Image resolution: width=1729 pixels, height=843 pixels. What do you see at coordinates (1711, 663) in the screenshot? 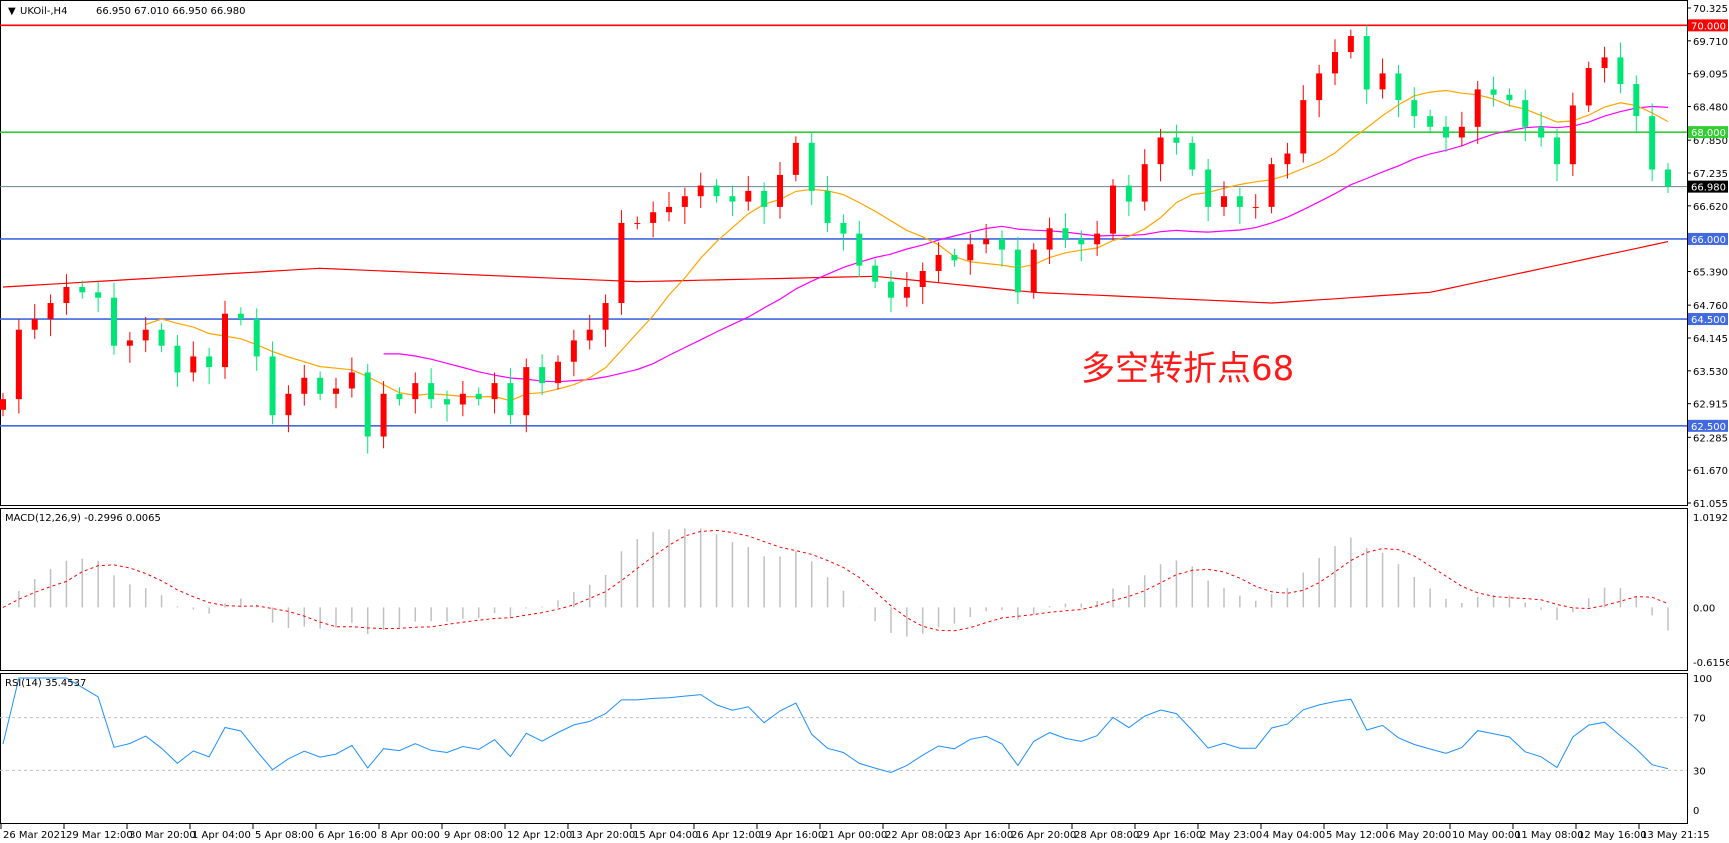
I see `macd-tick-label: -0.6156` at bounding box center [1711, 663].